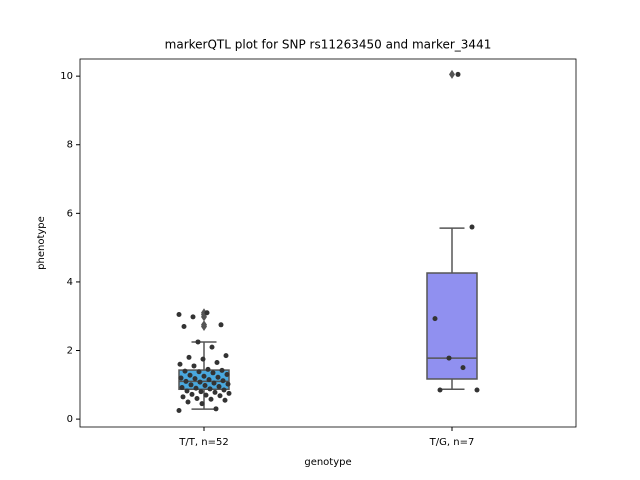 This screenshot has width=640, height=480. What do you see at coordinates (452, 442) in the screenshot?
I see `x-tick-label: T/G, n=7` at bounding box center [452, 442].